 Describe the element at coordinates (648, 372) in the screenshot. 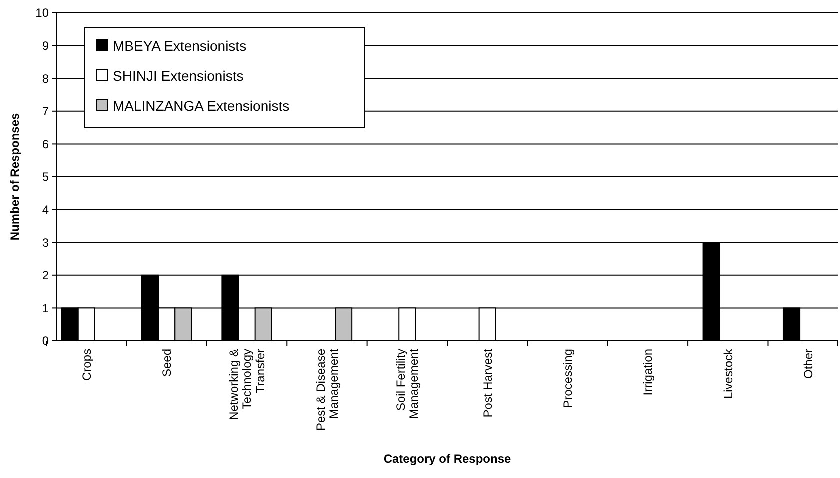

I see `x-tick-label: Irrigation` at that location.